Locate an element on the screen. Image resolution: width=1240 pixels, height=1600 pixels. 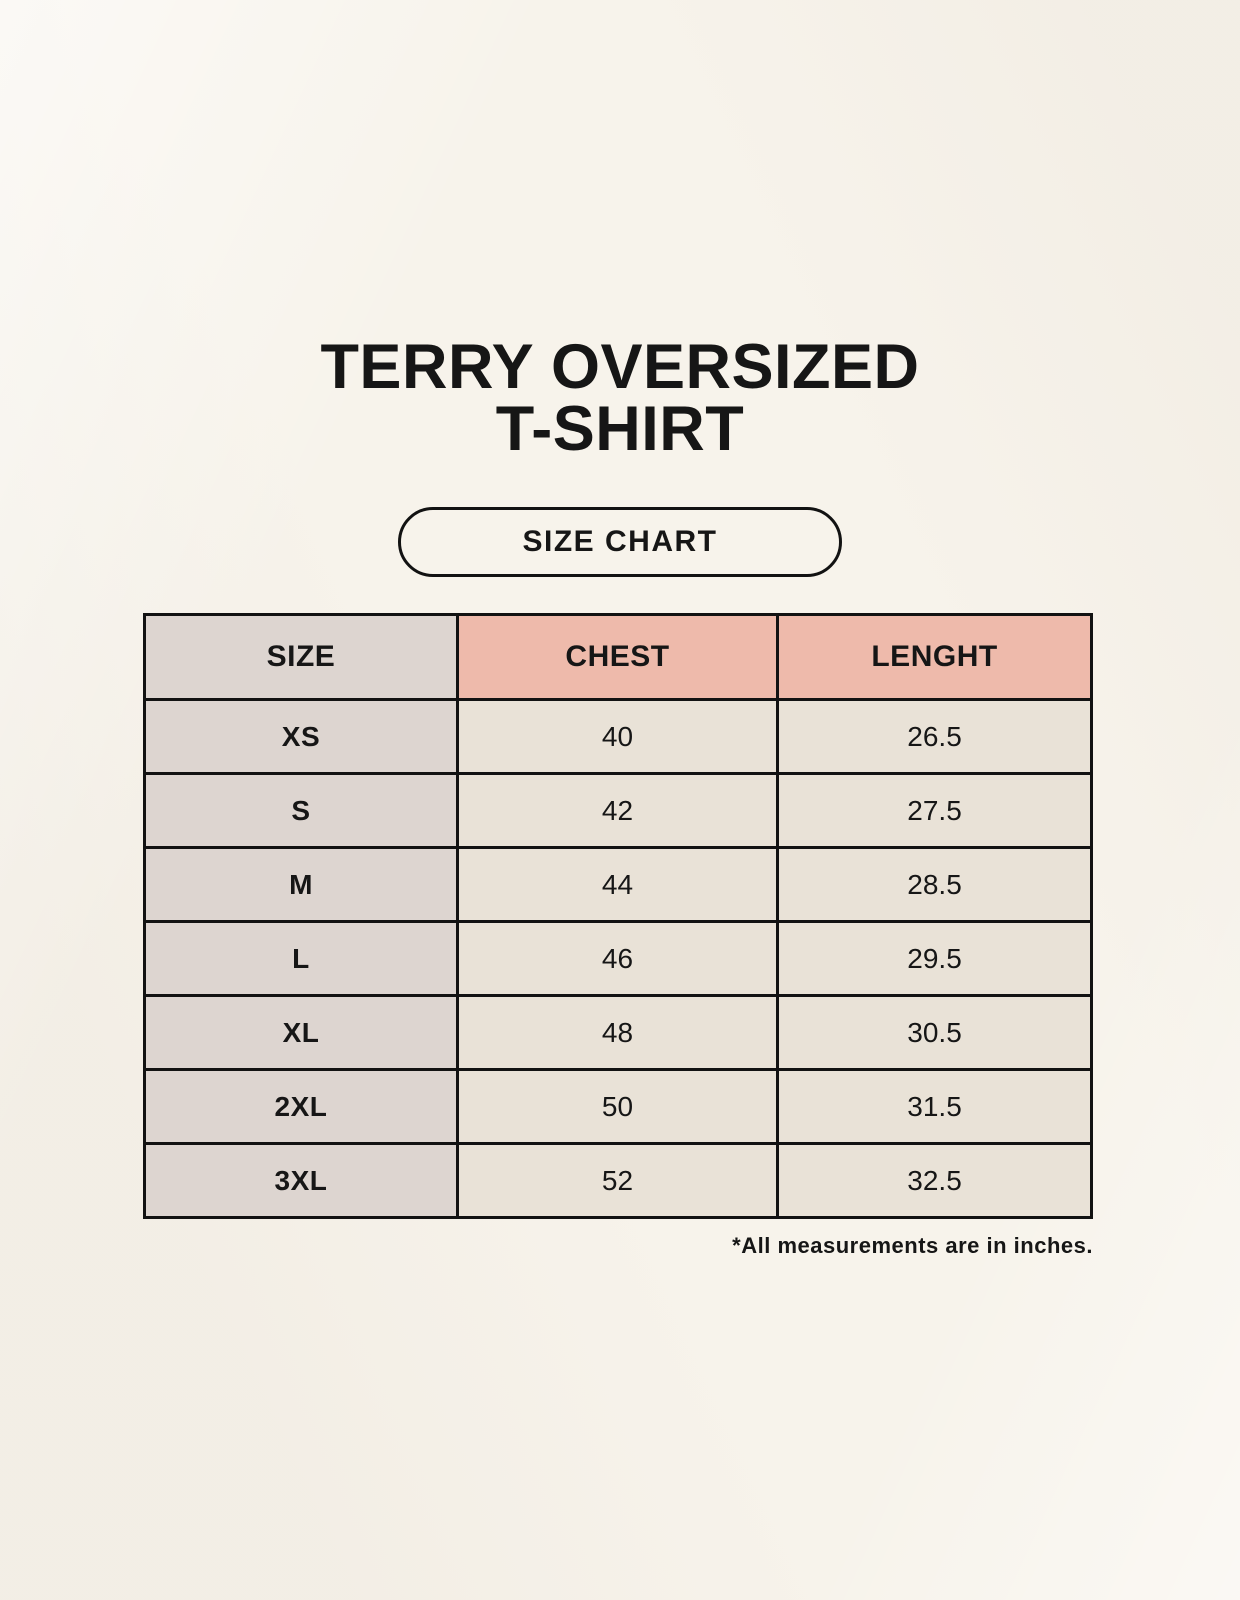
size-label: 3XL is located at coordinates (301, 1180).